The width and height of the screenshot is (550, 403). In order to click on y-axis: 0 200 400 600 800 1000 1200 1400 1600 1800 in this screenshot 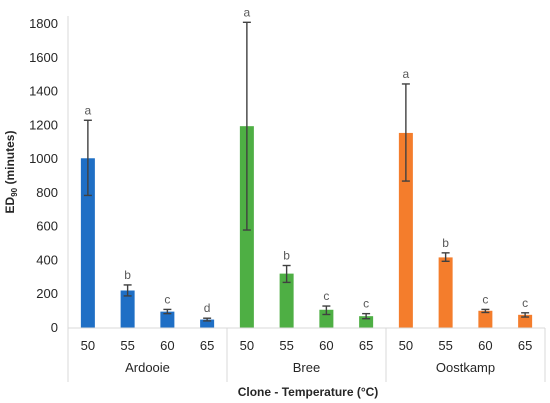, I will do `click(49, 175)`.